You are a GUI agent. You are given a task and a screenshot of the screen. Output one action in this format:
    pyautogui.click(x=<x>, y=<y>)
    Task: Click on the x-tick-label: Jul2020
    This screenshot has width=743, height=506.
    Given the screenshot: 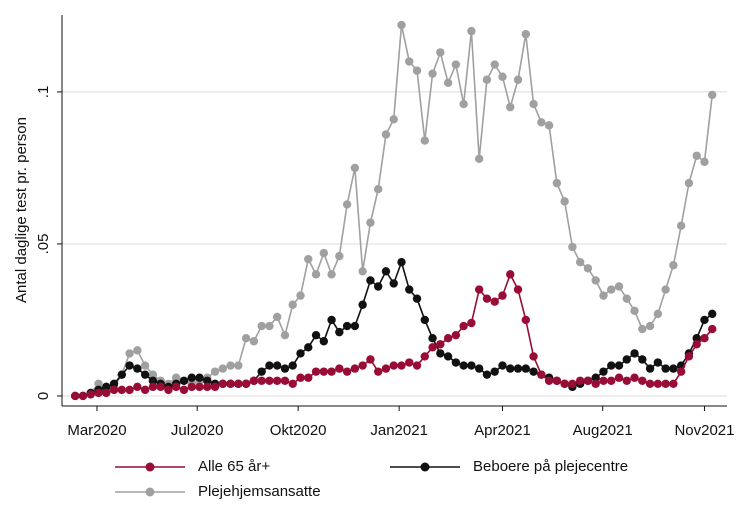 What is the action you would take?
    pyautogui.click(x=197, y=430)
    